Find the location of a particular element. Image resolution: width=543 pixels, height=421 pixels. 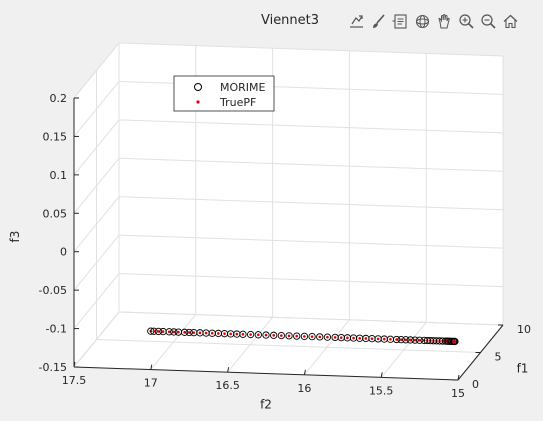

legend-box is located at coordinates (224, 93).